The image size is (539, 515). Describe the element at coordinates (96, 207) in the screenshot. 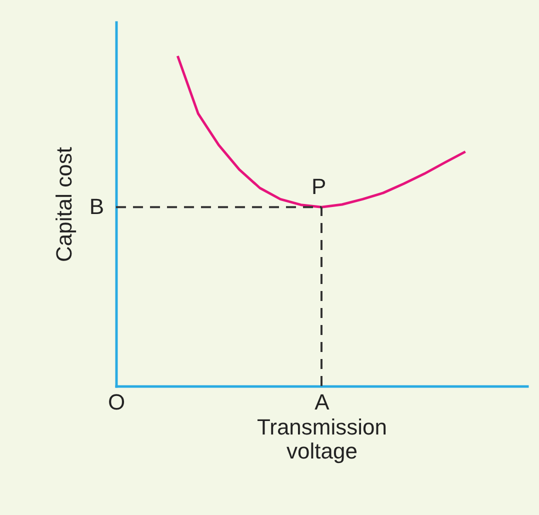

I see `text: B` at that location.